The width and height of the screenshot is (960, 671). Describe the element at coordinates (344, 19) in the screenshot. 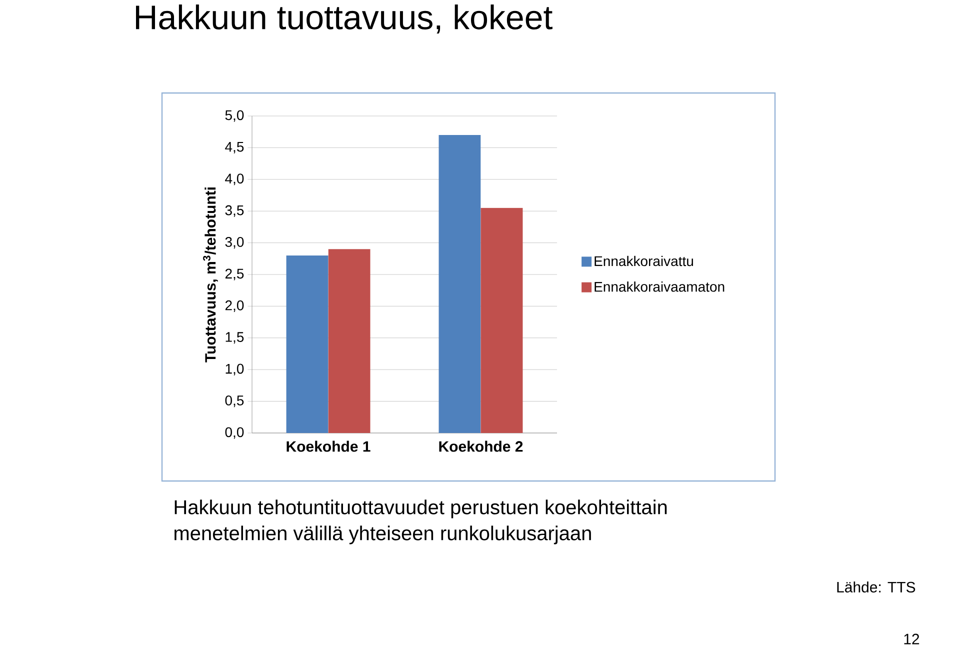

I see `chart-title: Hakkuun tuottavuus, kokeet` at that location.